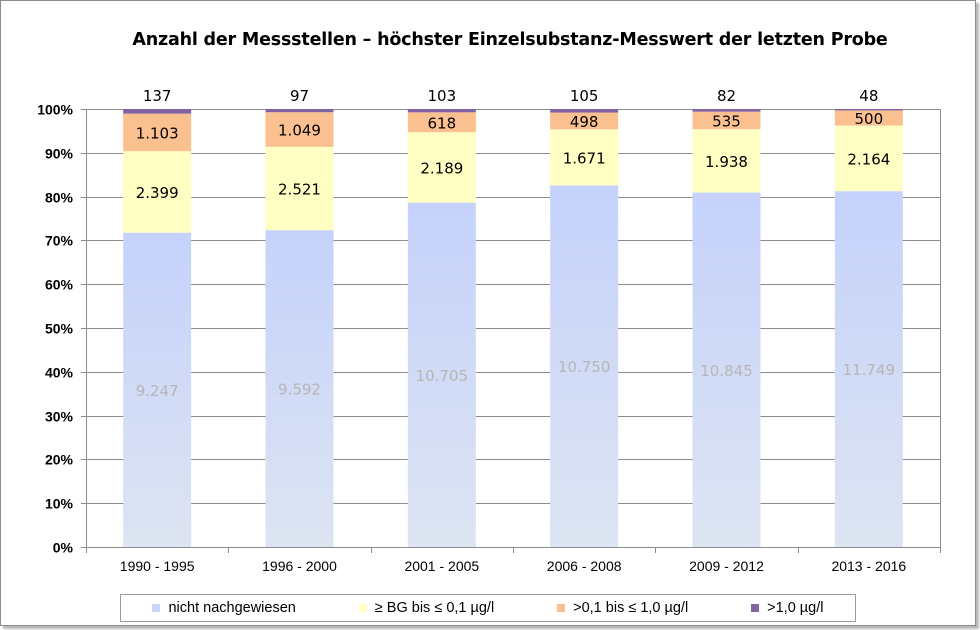 The image size is (980, 630). I want to click on data-label: 498, so click(584, 122).